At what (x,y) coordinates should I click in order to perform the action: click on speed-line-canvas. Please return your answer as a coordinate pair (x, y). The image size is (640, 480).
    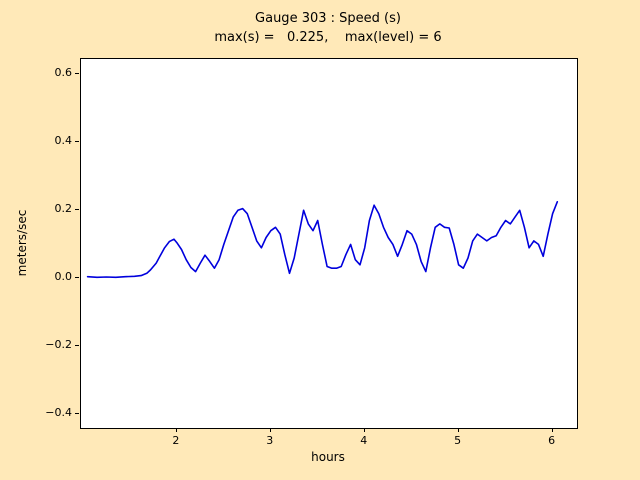
    Looking at the image, I should click on (322, 240).